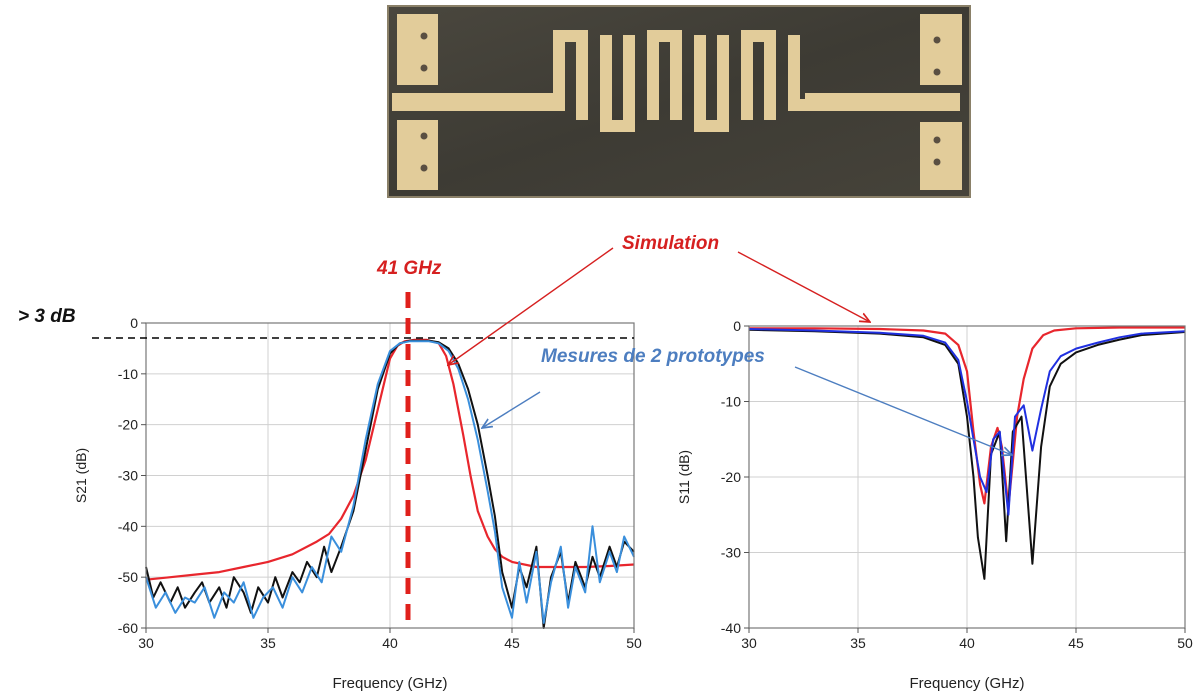 This screenshot has width=1199, height=691. I want to click on mesures-arrow-left, so click(511, 409).